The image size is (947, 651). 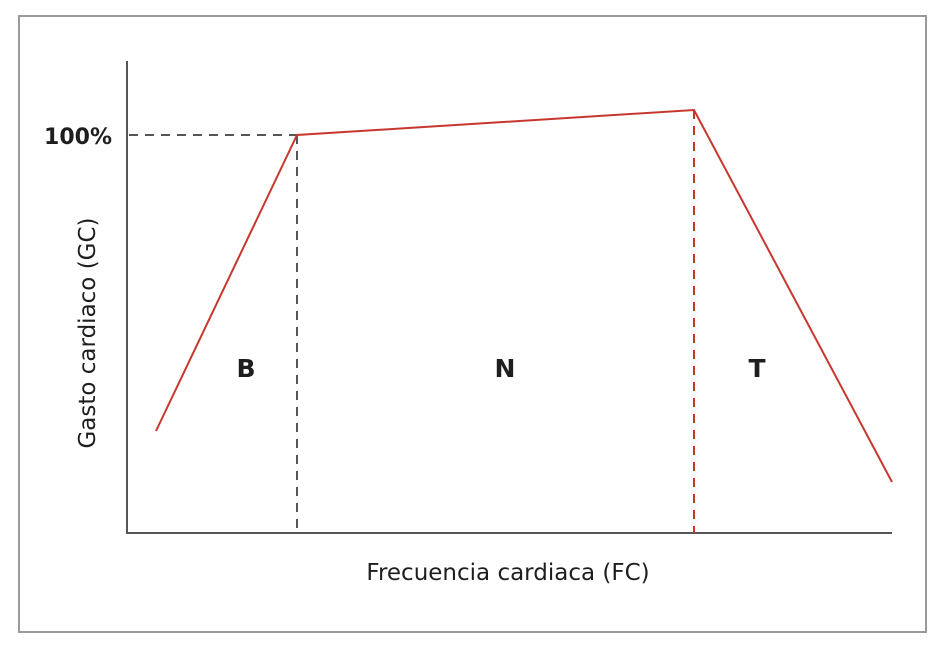 What do you see at coordinates (505, 368) in the screenshot?
I see `region-label-n: N` at bounding box center [505, 368].